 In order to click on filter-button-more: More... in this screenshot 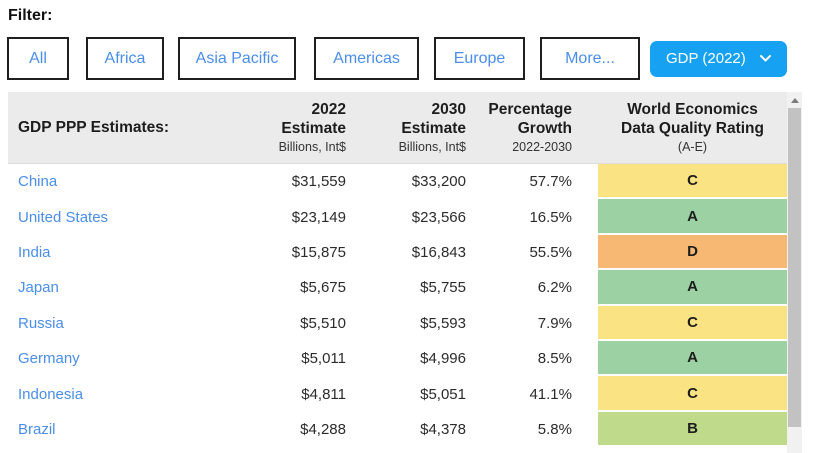, I will do `click(590, 58)`.